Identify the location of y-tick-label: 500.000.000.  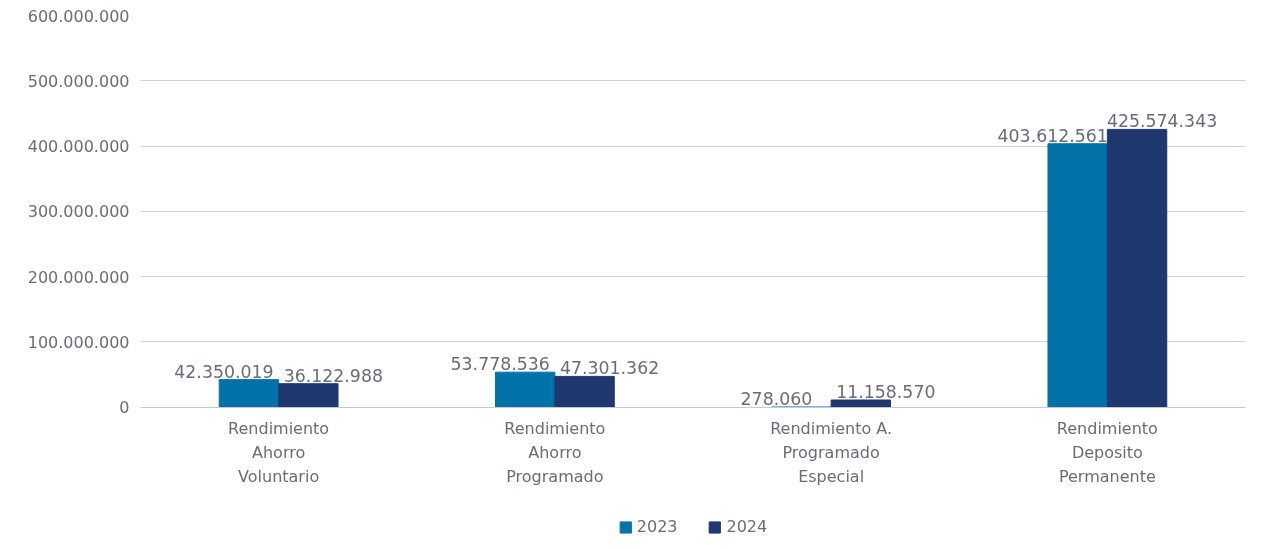
(78, 81).